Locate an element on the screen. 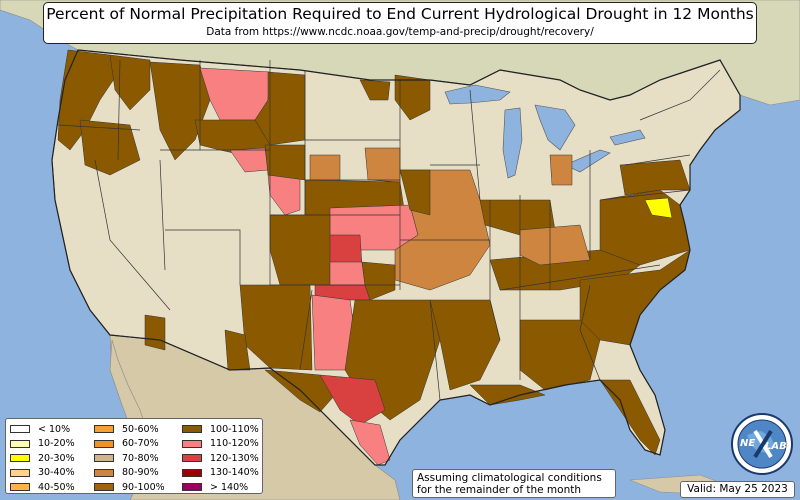  region-oklahoma-pink is located at coordinates (347, 273).